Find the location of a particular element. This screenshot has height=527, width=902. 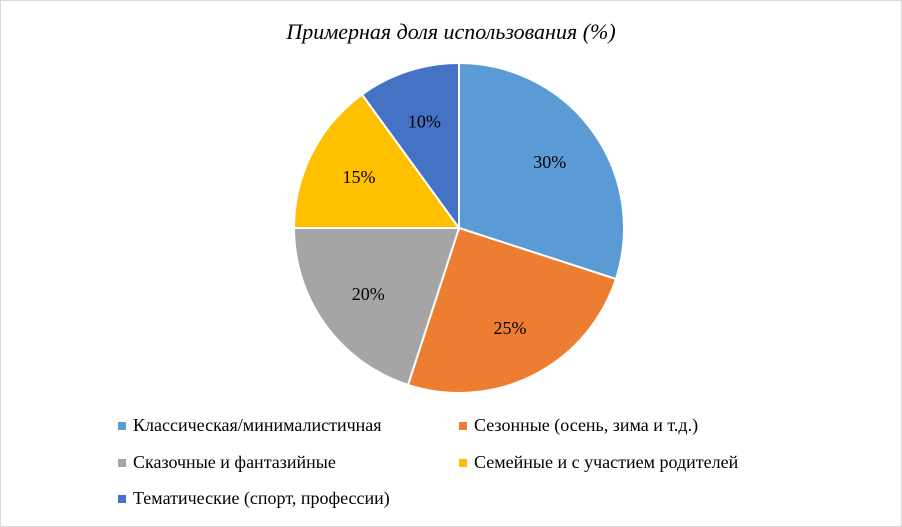

chart-title: Примерная доля использования (%) is located at coordinates (451, 31).